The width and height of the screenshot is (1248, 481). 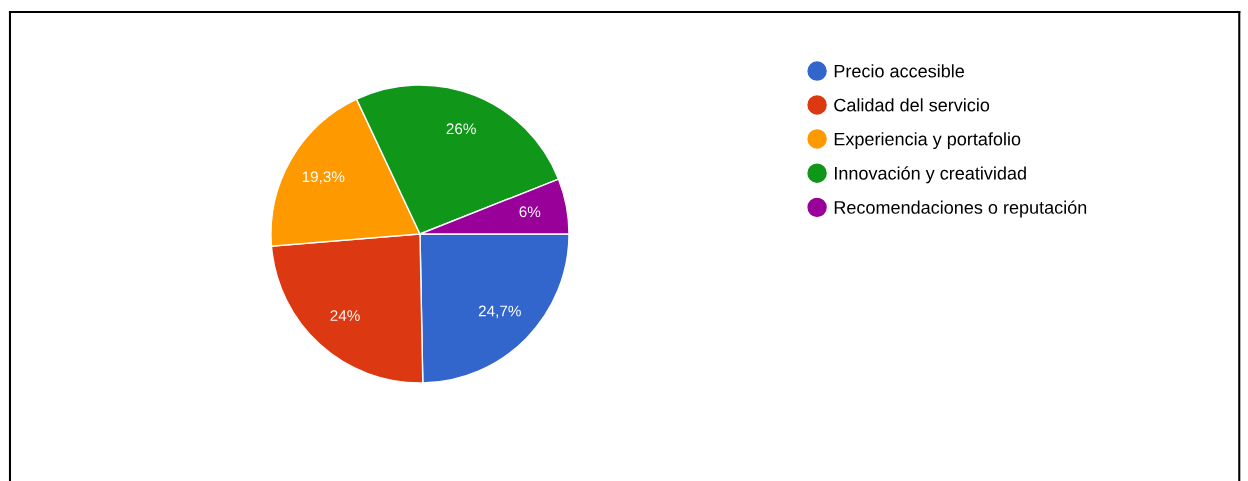 I want to click on data-label: 24%, so click(x=345, y=315).